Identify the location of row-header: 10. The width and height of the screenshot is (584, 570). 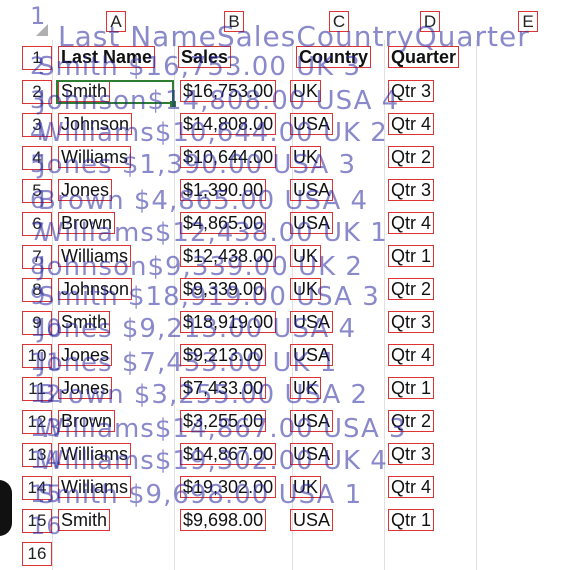
(37, 356).